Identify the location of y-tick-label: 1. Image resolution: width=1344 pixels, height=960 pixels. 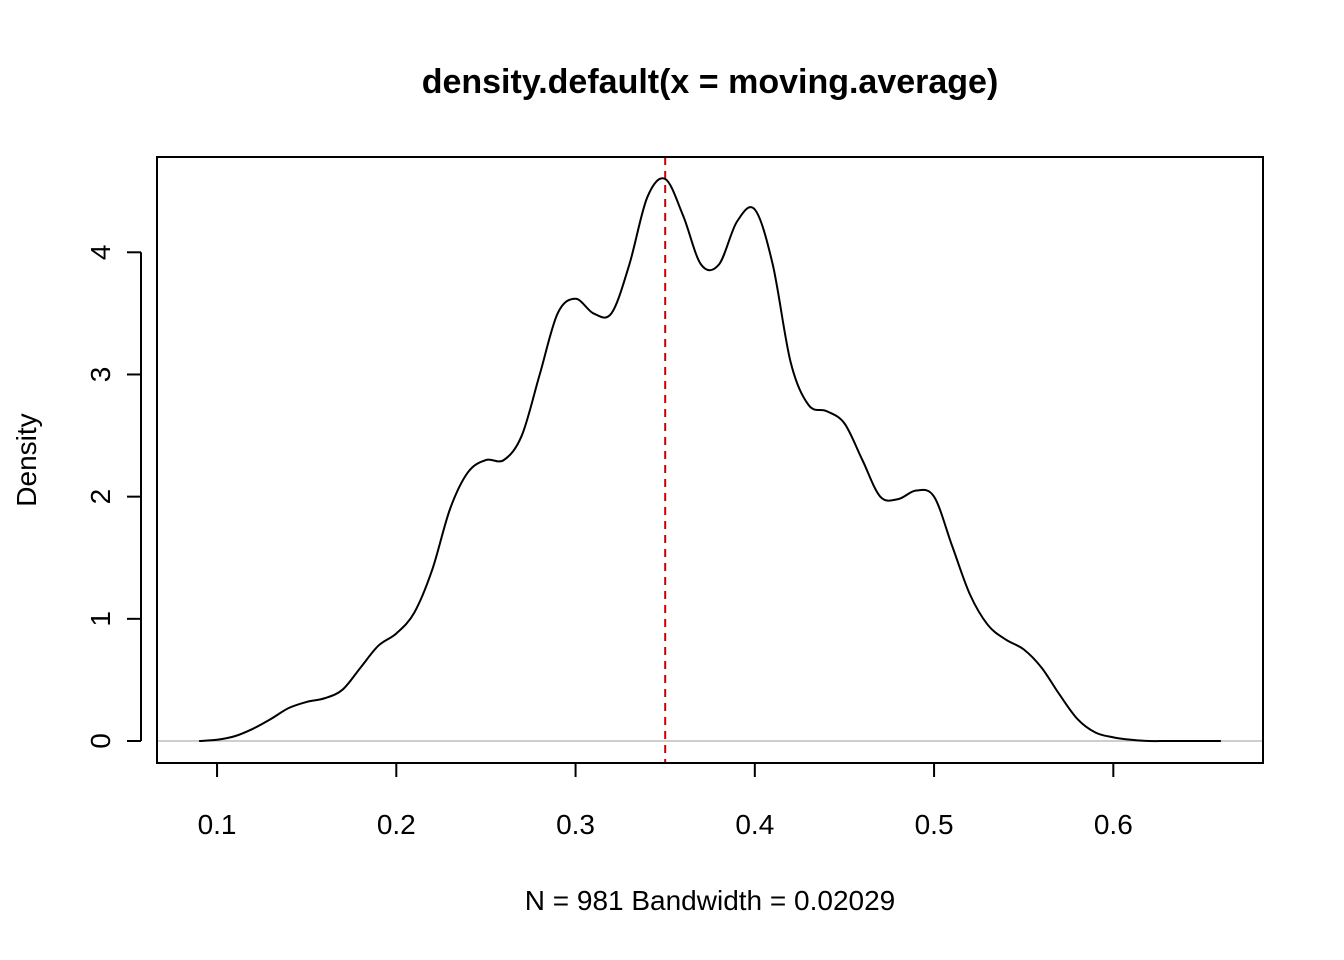
(100, 619).